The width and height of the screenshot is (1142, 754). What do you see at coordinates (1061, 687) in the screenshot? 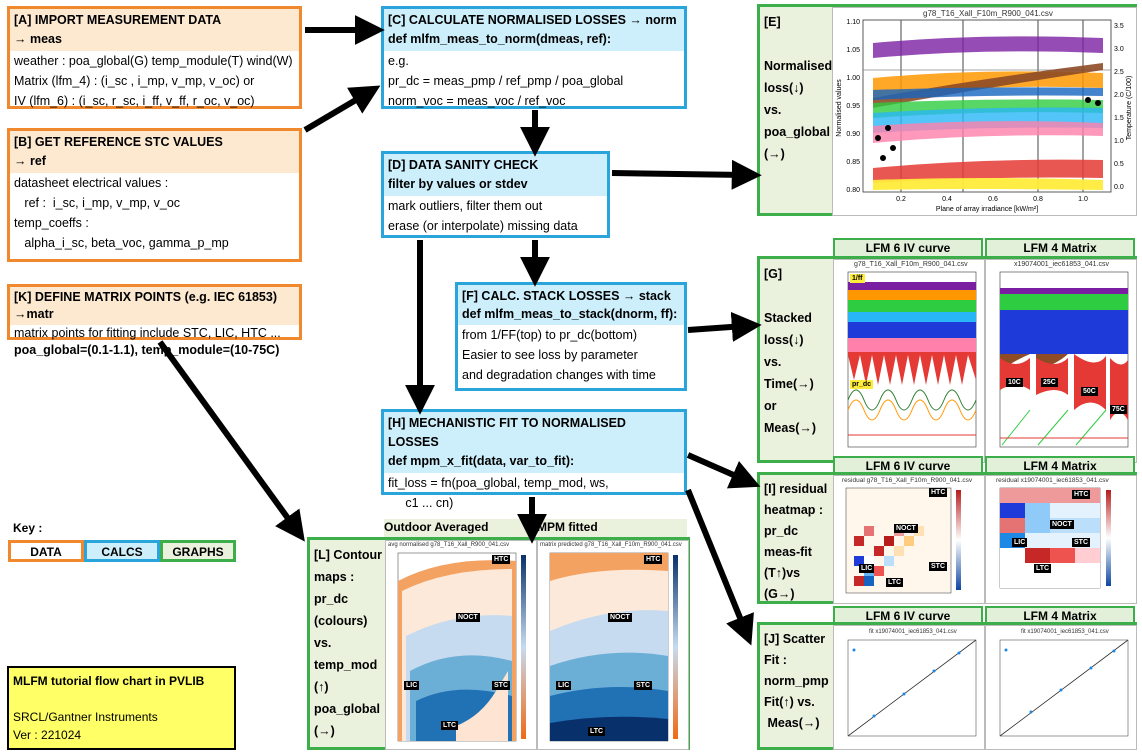
I see `scatter-plot-lfm4: fit x19074001_iec61853_041.csv` at bounding box center [1061, 687].